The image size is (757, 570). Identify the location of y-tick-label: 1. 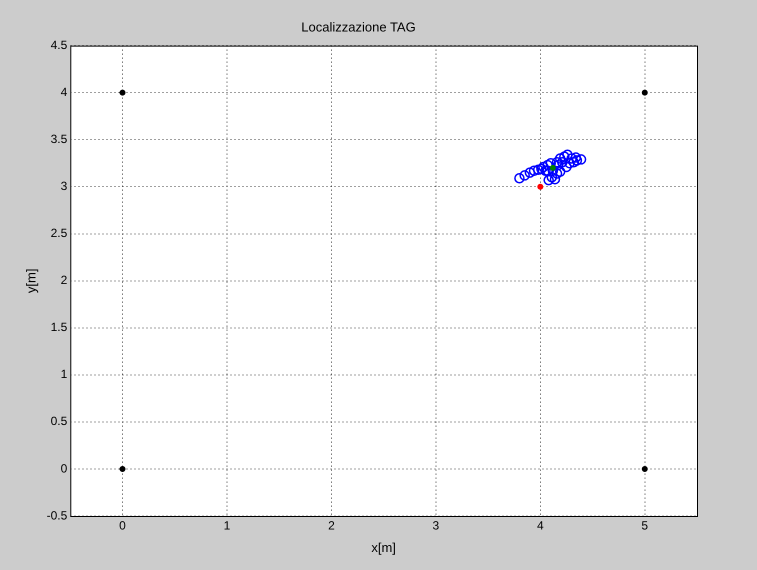
(64, 374).